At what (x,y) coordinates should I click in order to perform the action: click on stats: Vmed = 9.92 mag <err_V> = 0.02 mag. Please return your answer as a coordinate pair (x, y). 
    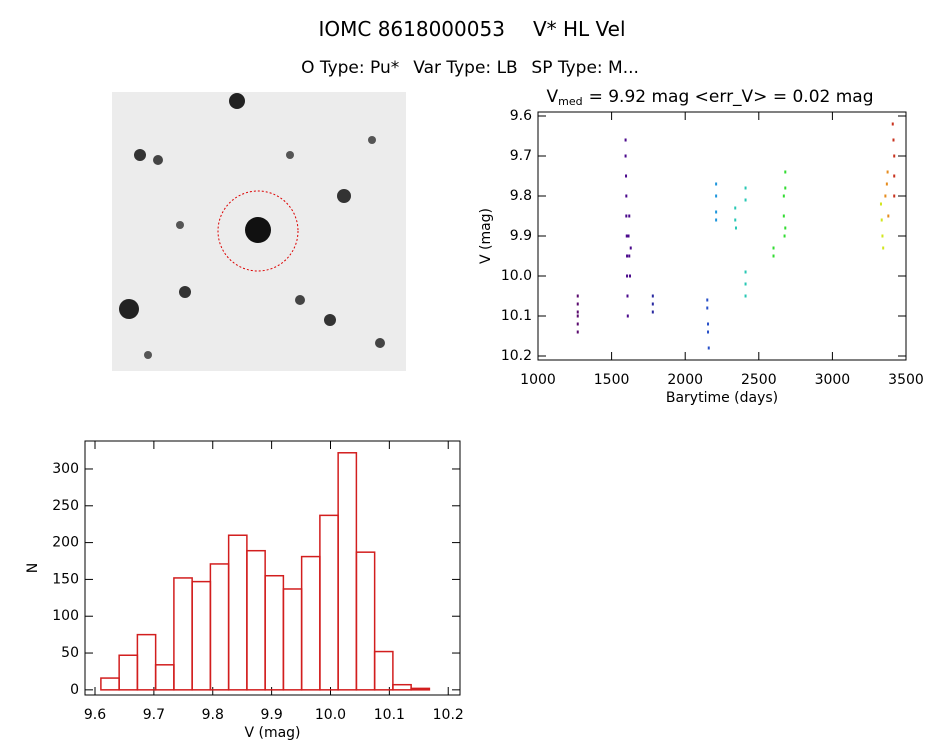
    Looking at the image, I should click on (709, 97).